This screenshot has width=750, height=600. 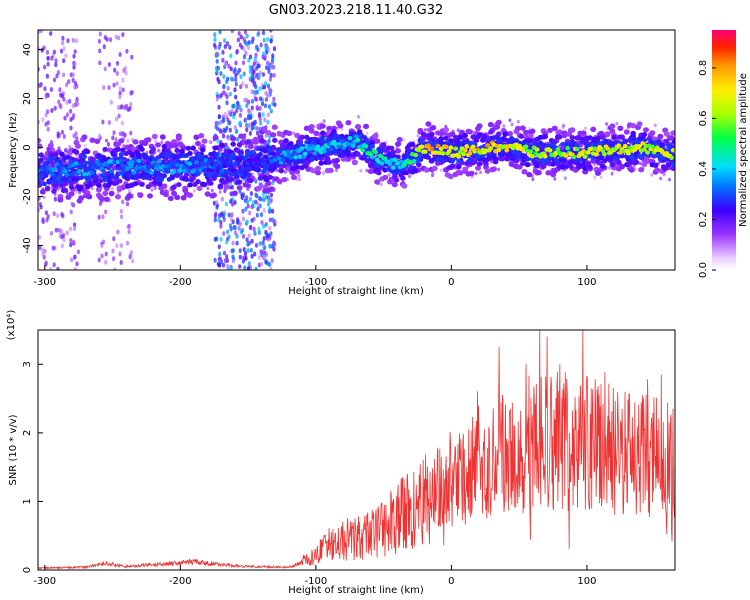 What do you see at coordinates (703, 118) in the screenshot?
I see `colorbar-tick-label: 0.6` at bounding box center [703, 118].